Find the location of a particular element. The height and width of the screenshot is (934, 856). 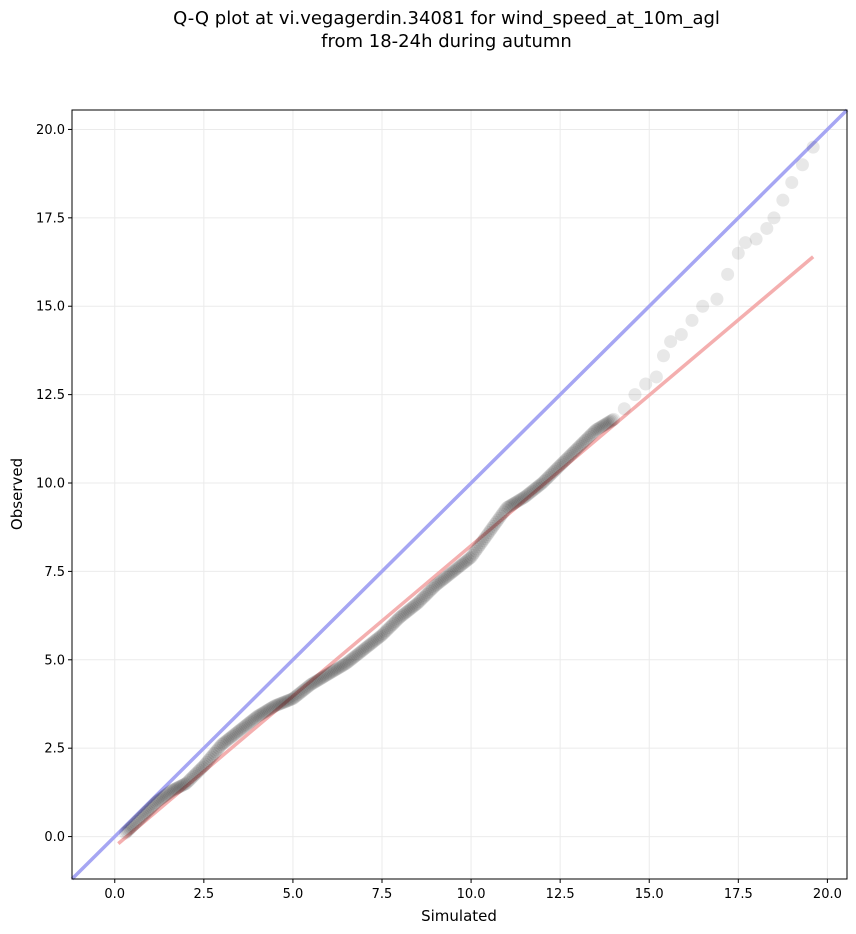

x-tick-label: 7.5 is located at coordinates (382, 894).